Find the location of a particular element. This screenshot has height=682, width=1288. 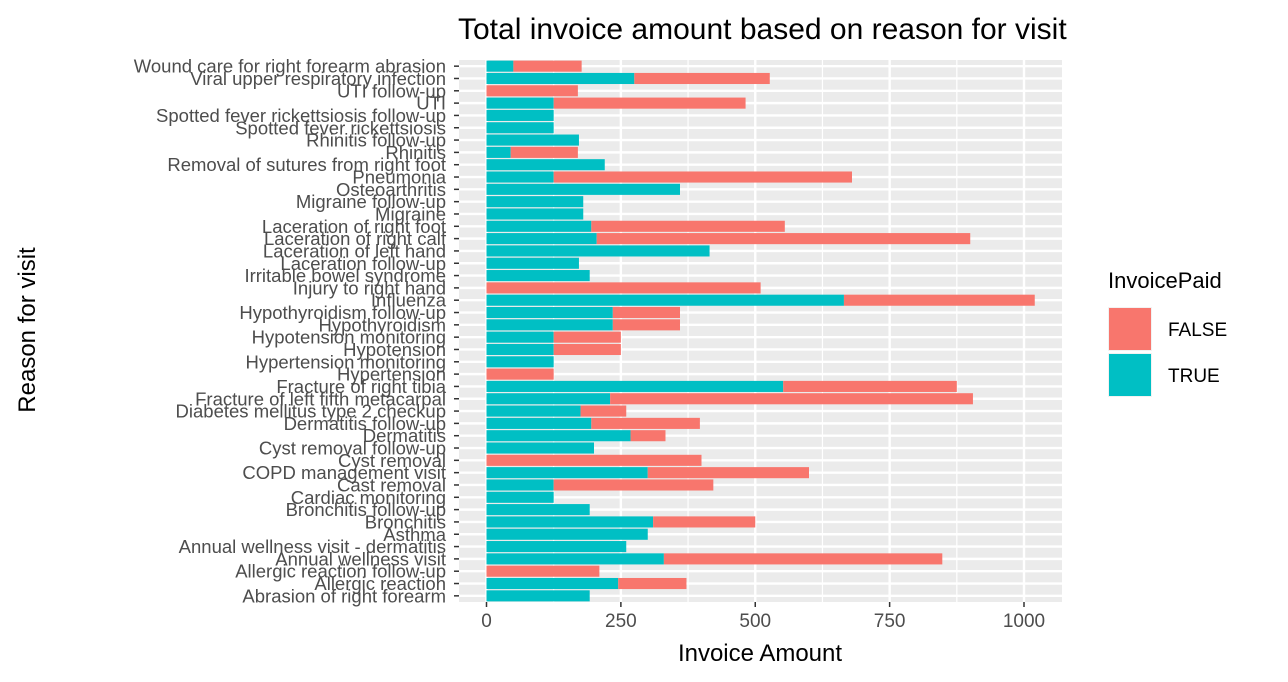

y-tick-label: Abrasion of right forearm is located at coordinates (344, 595).